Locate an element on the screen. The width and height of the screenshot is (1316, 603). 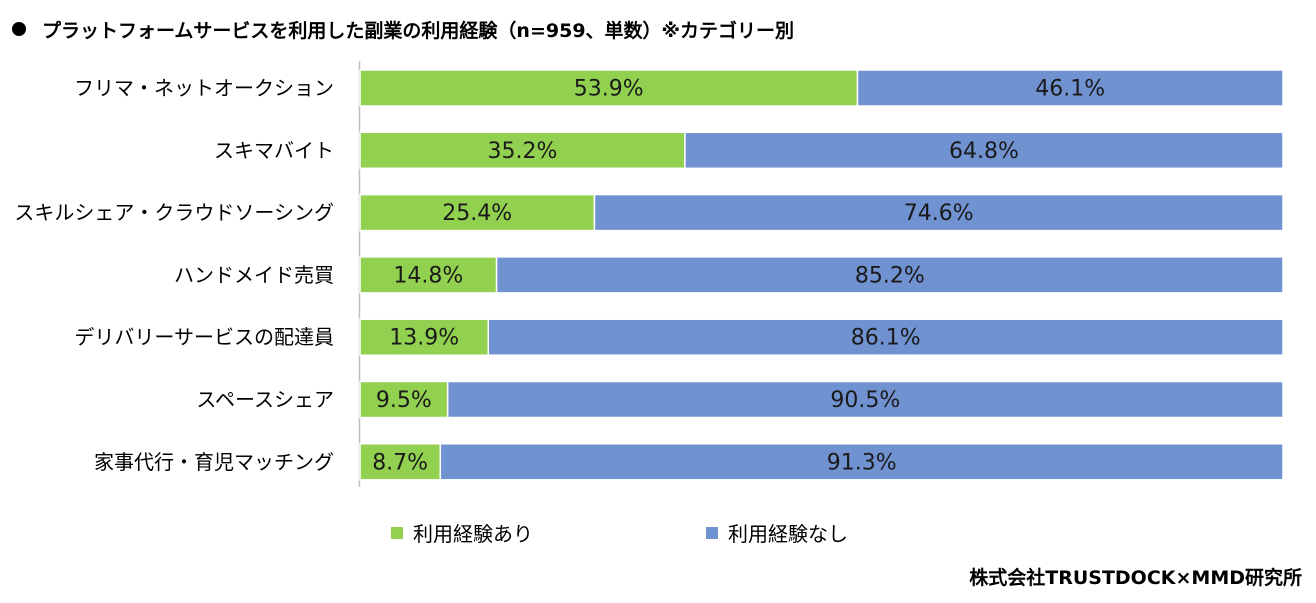
data-label-yes: 25.4% is located at coordinates (477, 213).